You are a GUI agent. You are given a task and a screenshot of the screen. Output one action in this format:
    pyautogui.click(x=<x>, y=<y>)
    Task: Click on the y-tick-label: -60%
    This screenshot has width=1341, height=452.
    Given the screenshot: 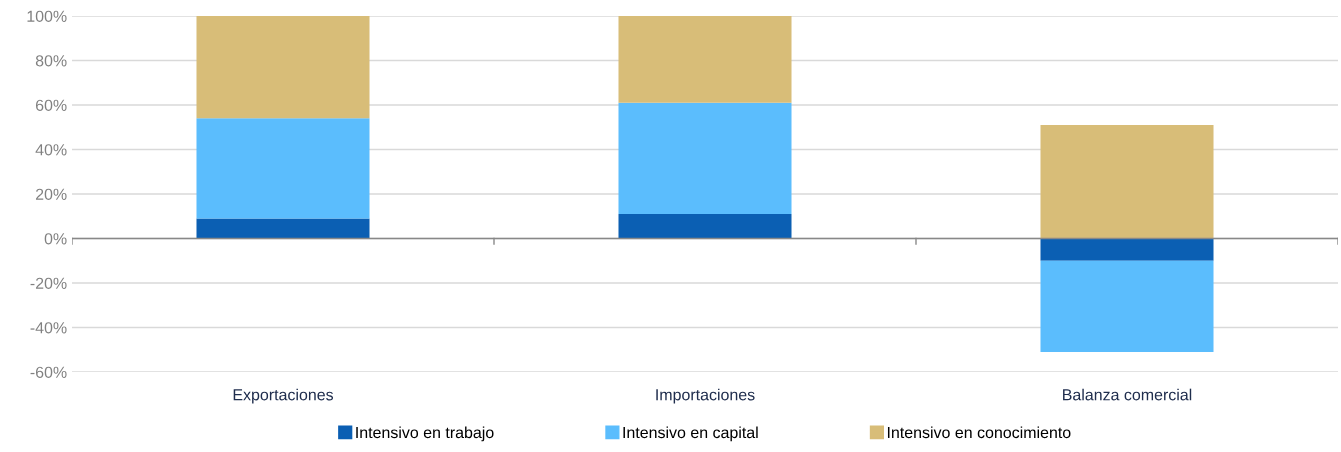 What is the action you would take?
    pyautogui.click(x=48, y=372)
    